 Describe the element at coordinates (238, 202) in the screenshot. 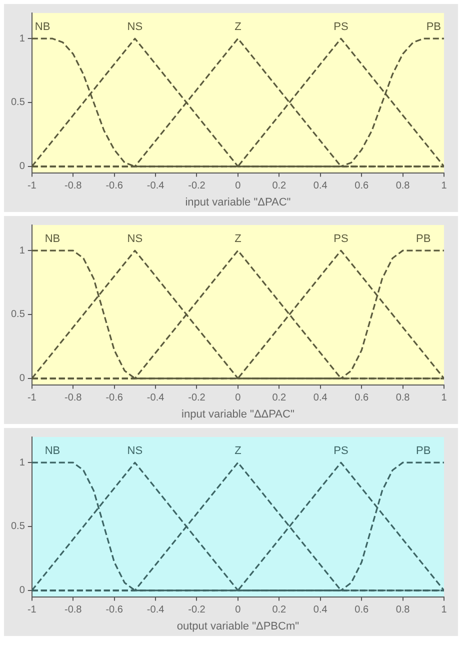

I see `x-axis-title: input variable "ΔPAC"` at that location.